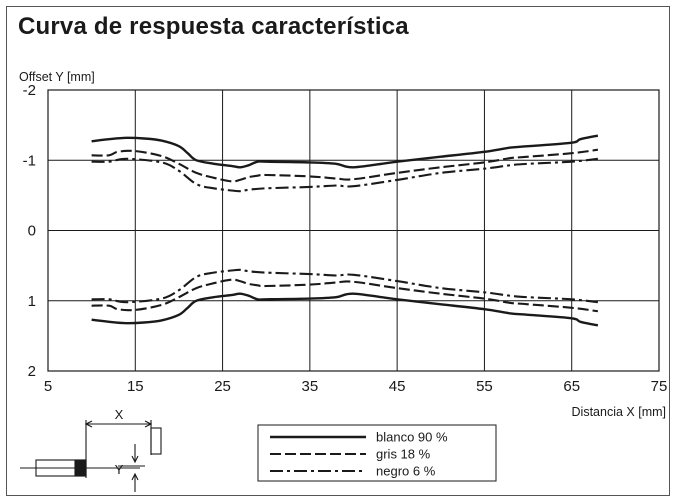 This screenshot has width=678, height=502. Describe the element at coordinates (135, 476) in the screenshot. I see `offset-y-arrowhead-bottom` at that location.